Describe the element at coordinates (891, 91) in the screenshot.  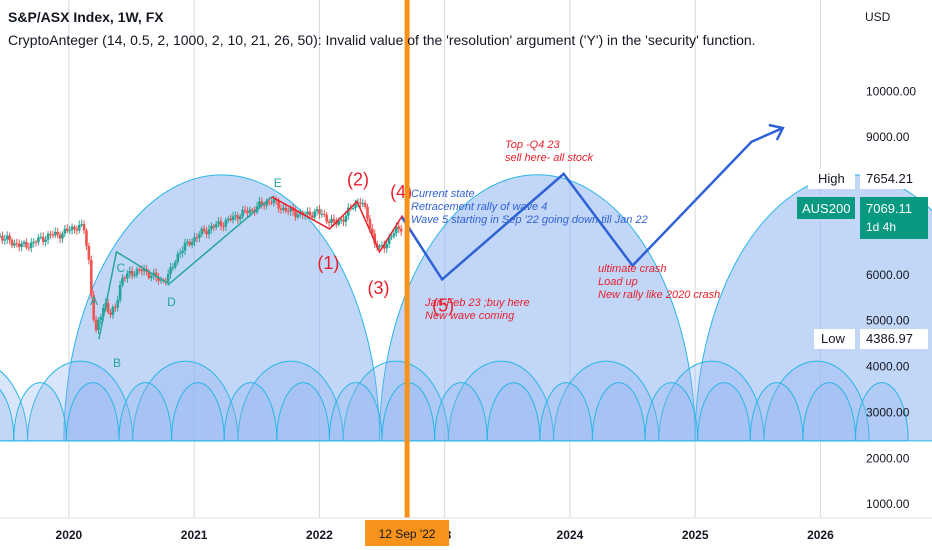
I see `price-tick-label: 10000.00` at that location.